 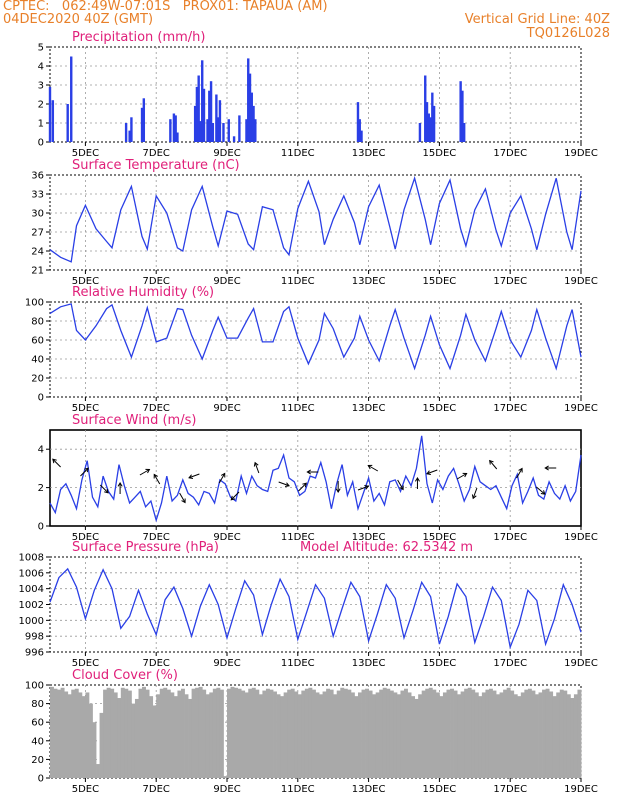 What do you see at coordinates (34, 637) in the screenshot?
I see `ytick-label: 998` at bounding box center [34, 637].